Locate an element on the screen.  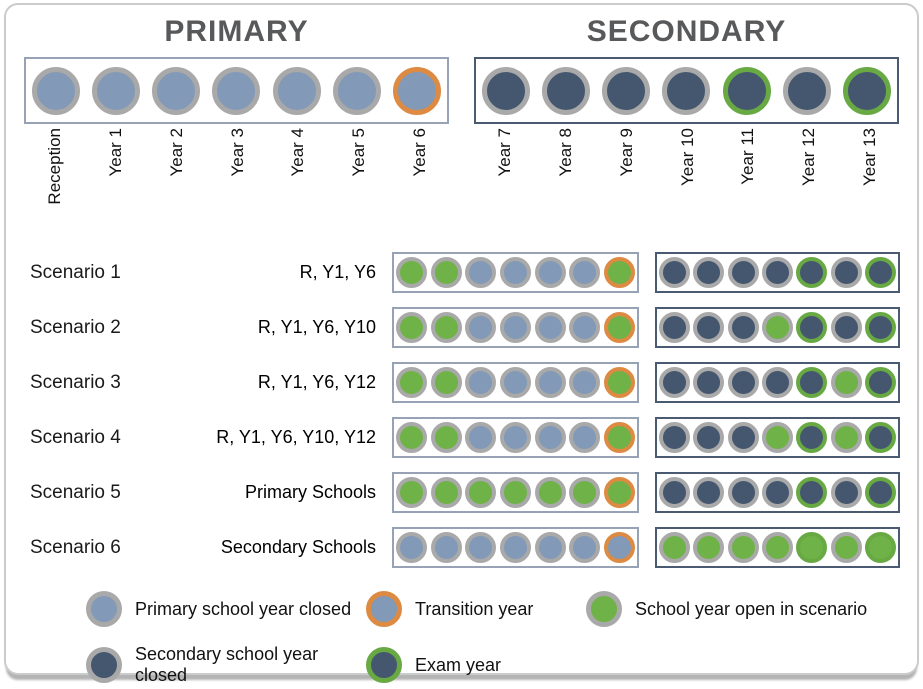
year-label-cell: Year 13 is located at coordinates (868, 173).